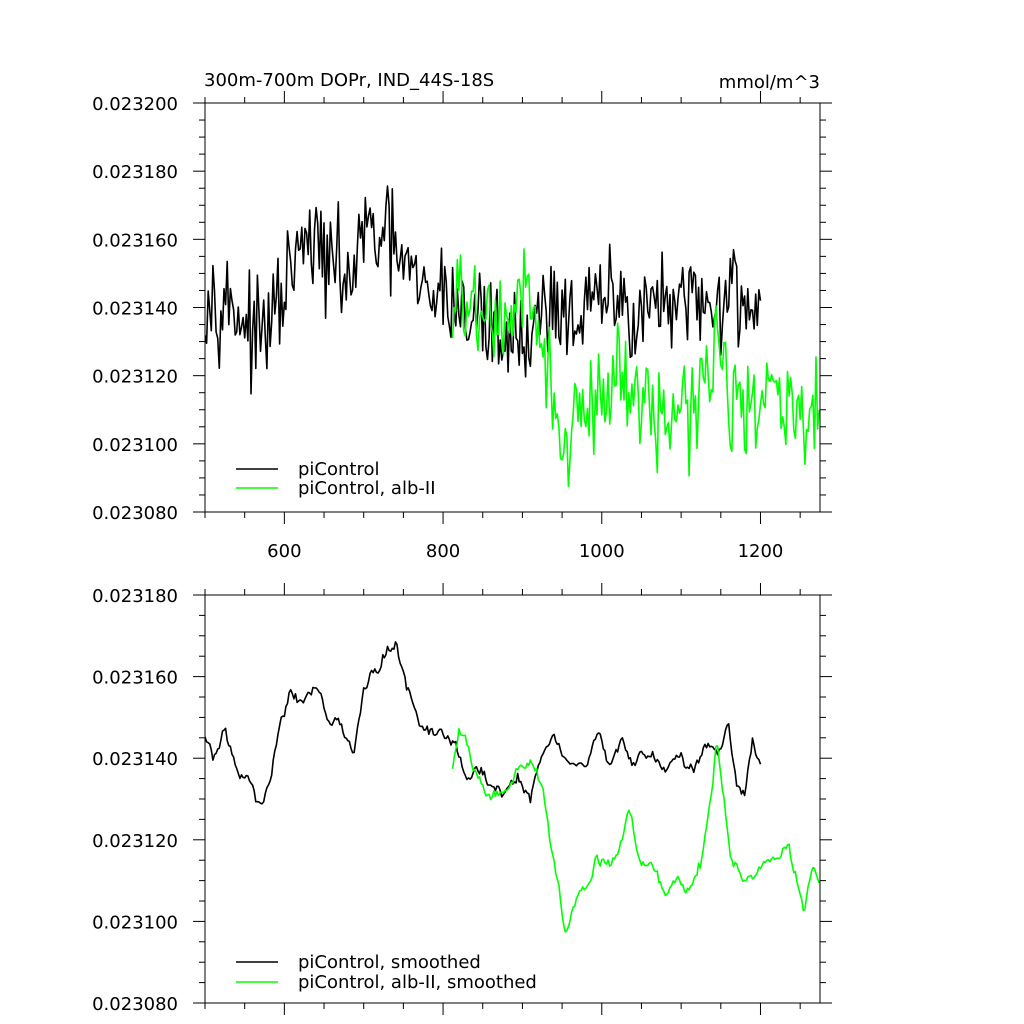 The height and width of the screenshot is (1024, 1024). What do you see at coordinates (769, 82) in the screenshot?
I see `units-label: mmol/m^3` at bounding box center [769, 82].